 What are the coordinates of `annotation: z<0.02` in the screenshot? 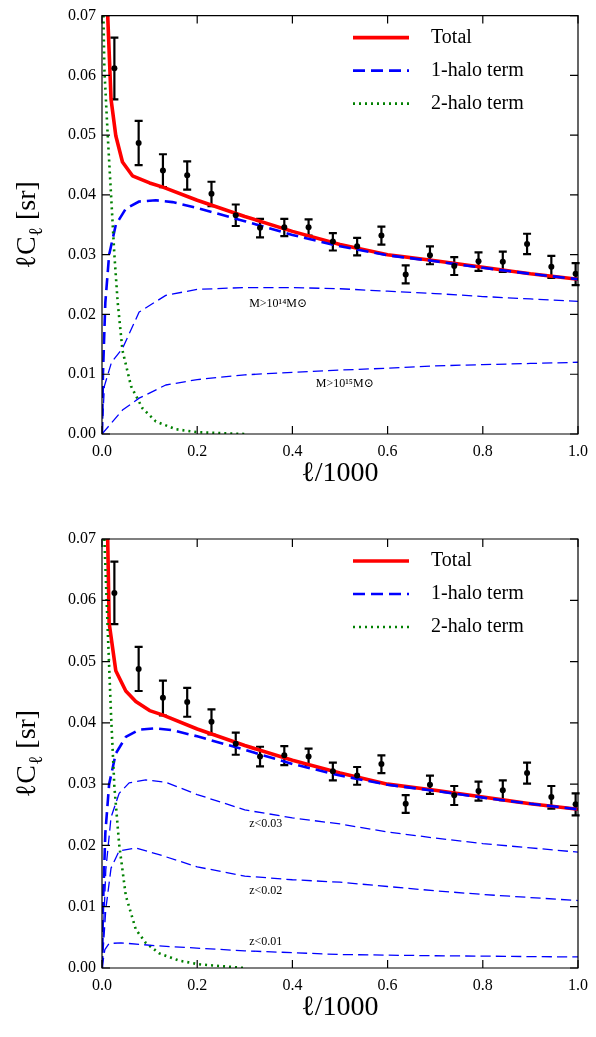 It's located at (266, 889).